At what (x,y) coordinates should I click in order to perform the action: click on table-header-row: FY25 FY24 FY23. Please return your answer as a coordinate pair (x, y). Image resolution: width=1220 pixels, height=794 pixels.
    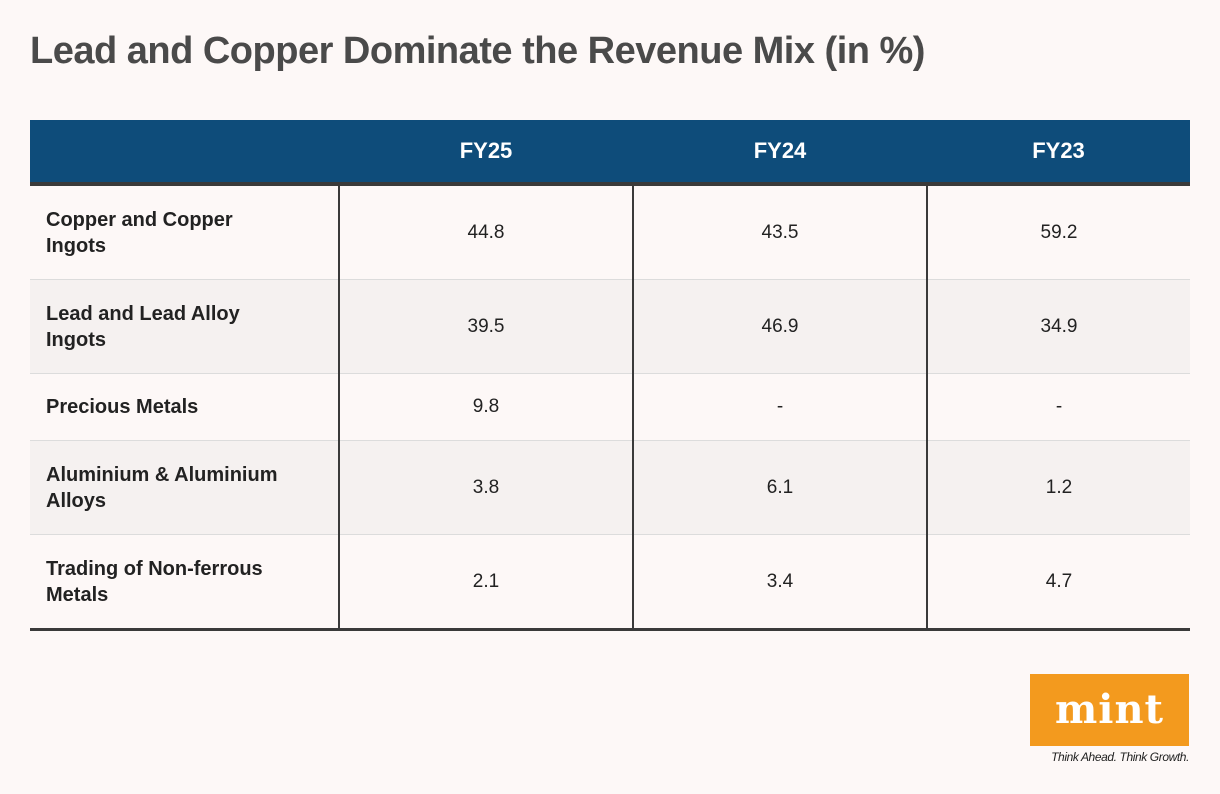
    Looking at the image, I should click on (610, 153).